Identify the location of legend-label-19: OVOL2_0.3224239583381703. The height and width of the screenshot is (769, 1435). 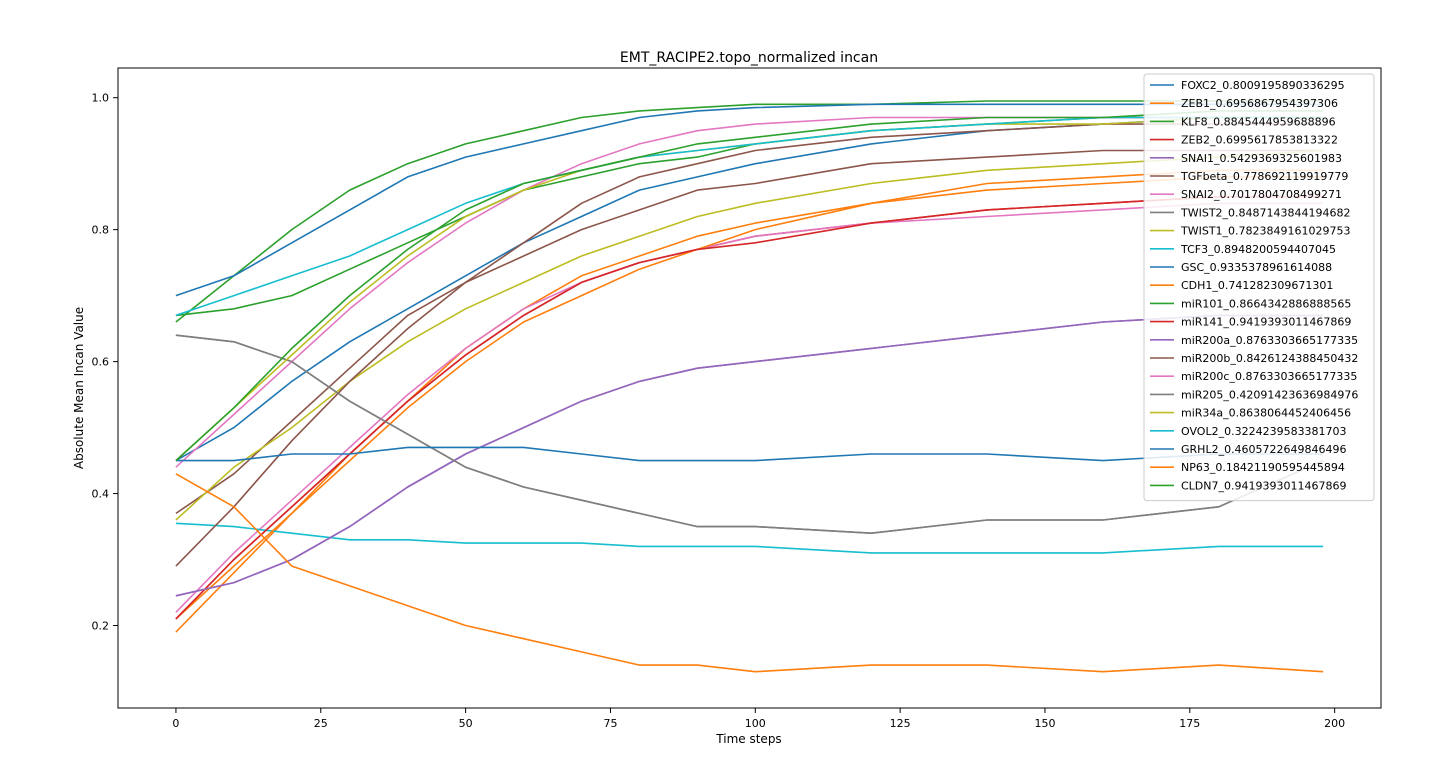
(1264, 431).